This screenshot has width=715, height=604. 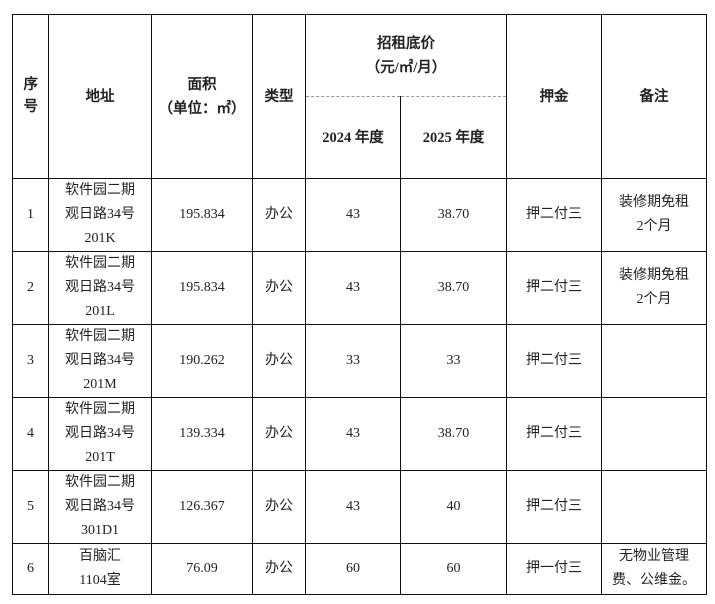 I want to click on cell-price-2024: 33, so click(x=353, y=361).